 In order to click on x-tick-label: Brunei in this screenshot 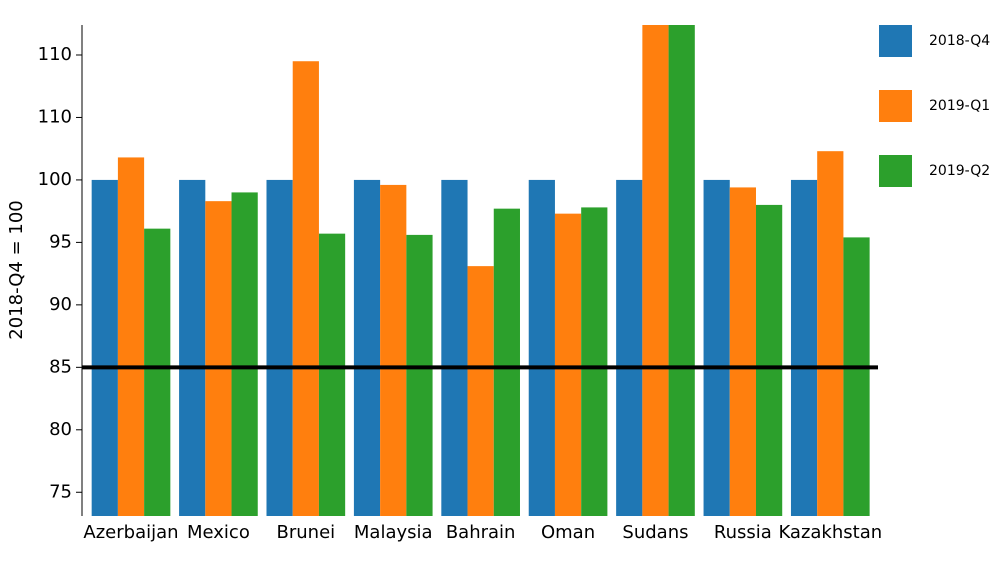, I will do `click(306, 532)`.